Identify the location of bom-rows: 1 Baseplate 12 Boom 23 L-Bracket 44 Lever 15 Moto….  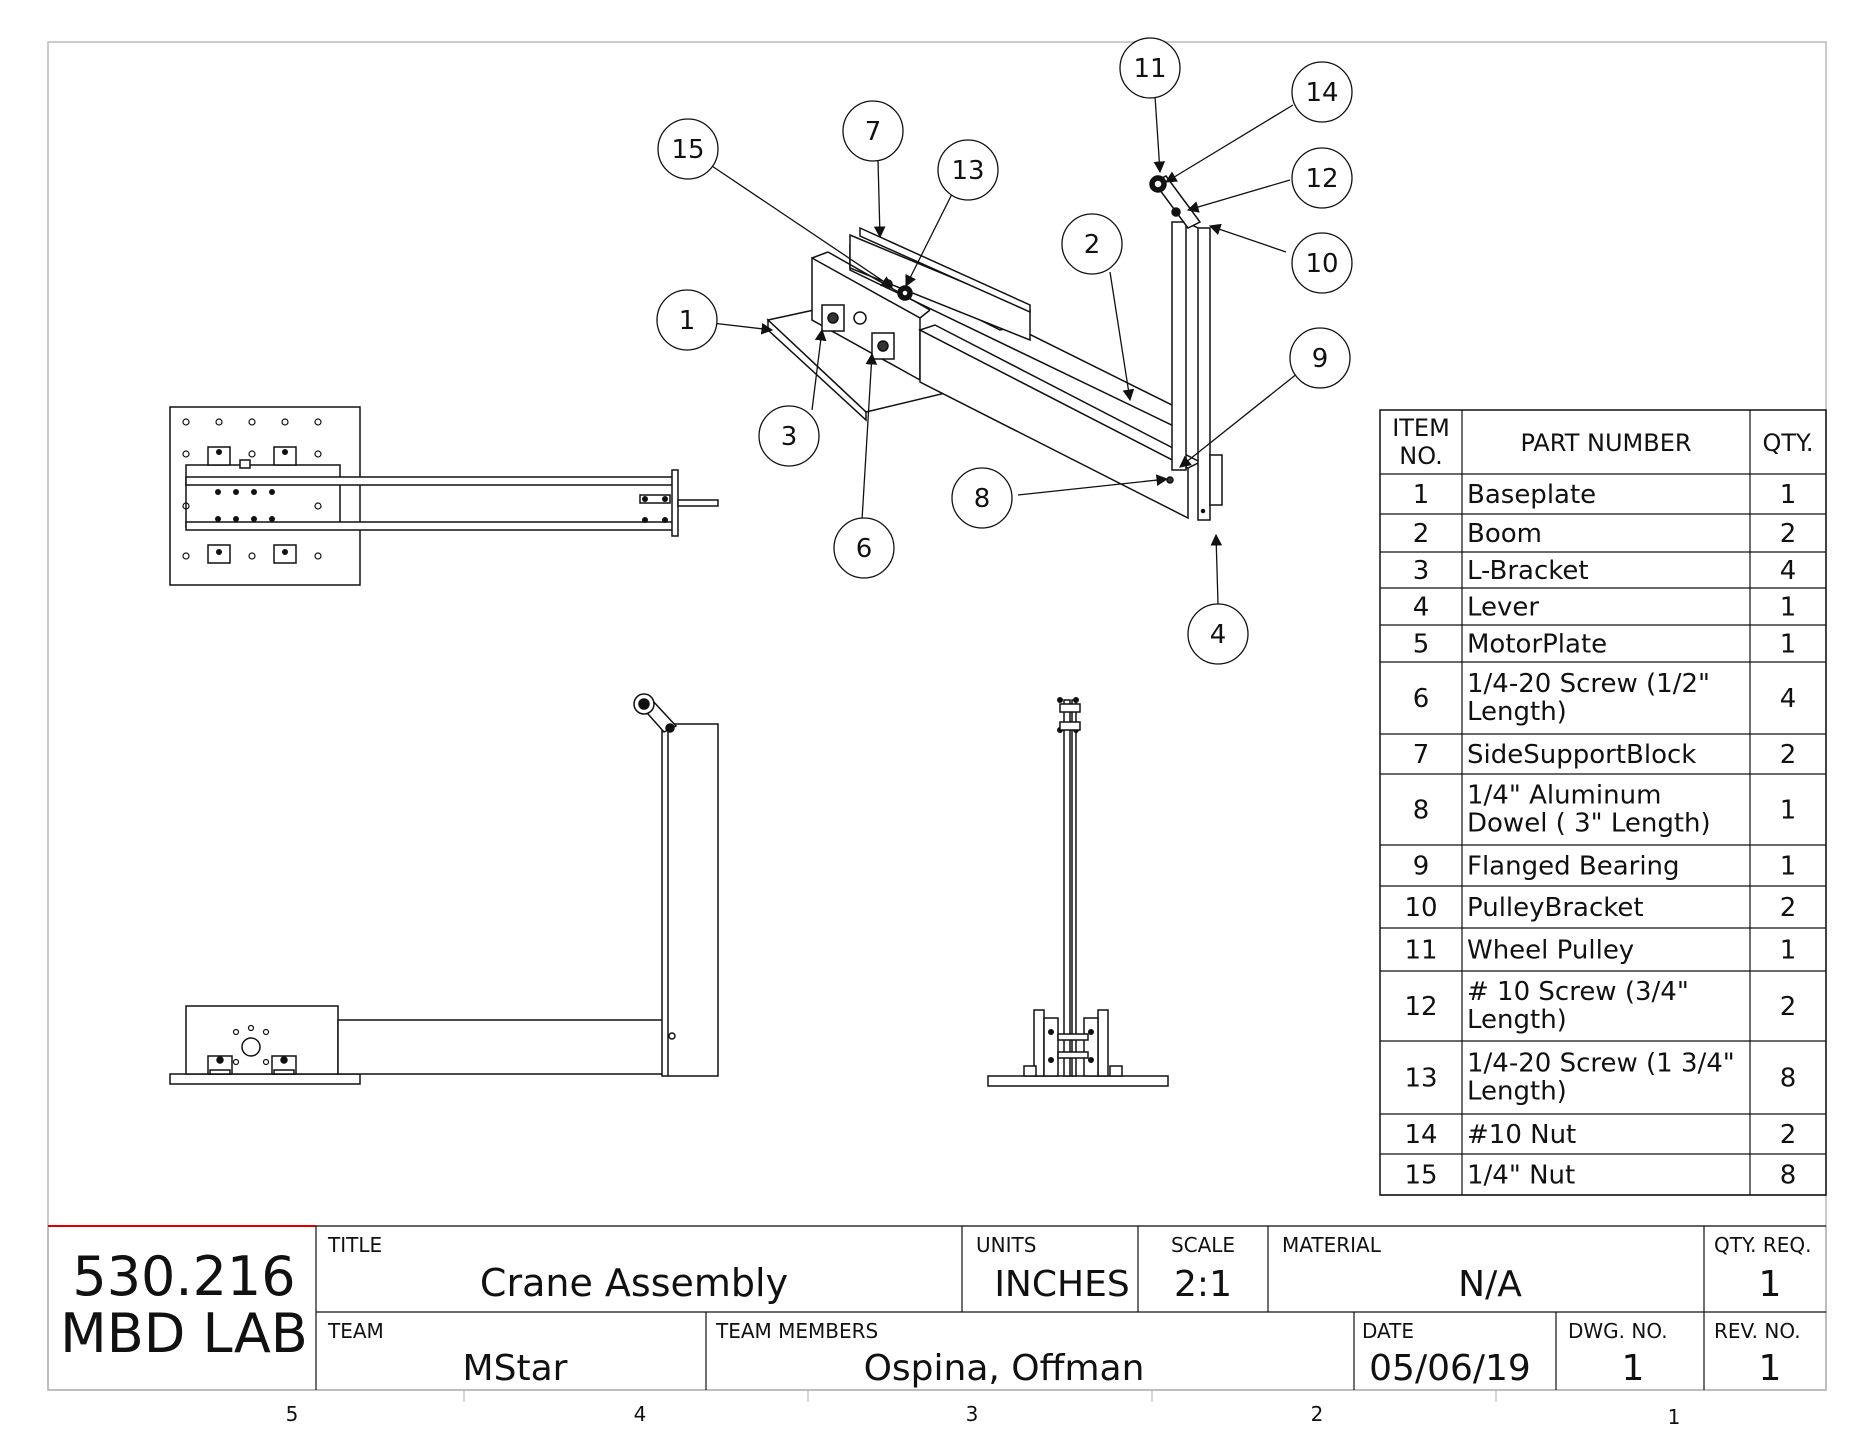
(1600, 835).